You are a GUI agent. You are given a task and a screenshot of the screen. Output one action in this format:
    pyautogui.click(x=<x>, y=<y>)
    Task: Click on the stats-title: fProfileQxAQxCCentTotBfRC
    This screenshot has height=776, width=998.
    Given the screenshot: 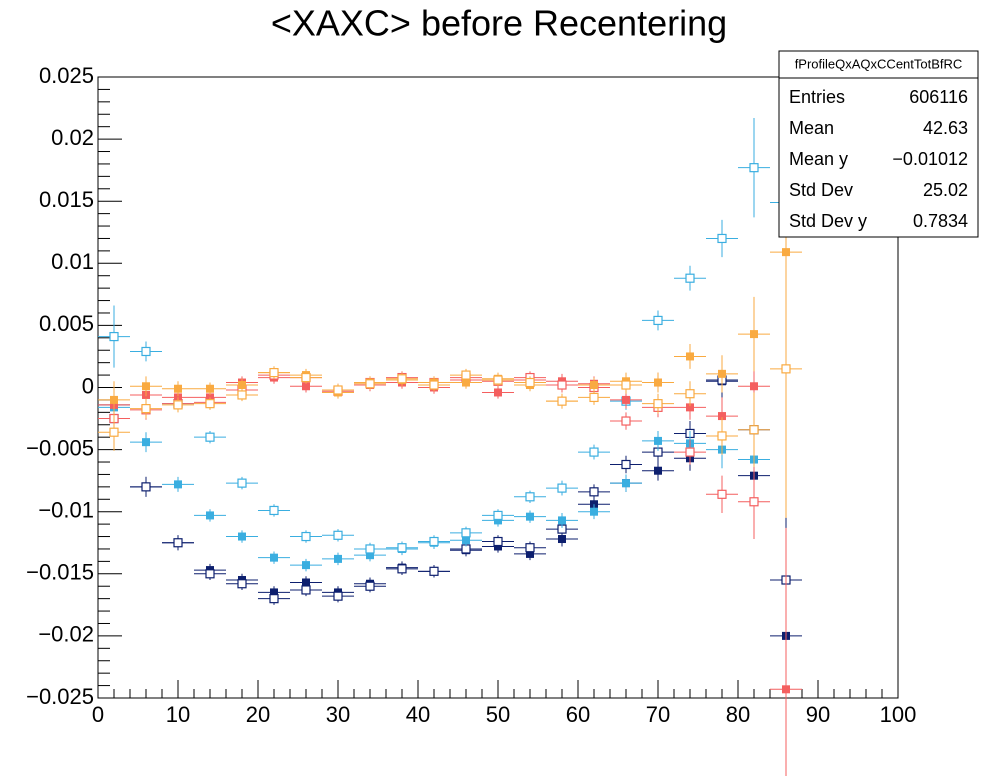 What is the action you would take?
    pyautogui.click(x=879, y=63)
    